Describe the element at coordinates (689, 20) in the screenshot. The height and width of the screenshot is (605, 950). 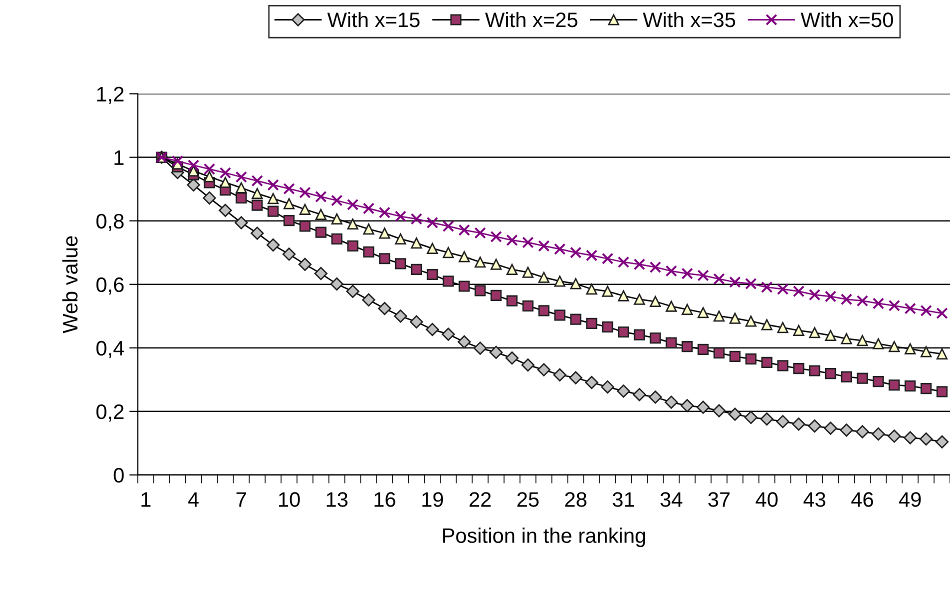
I see `legend-label: With x=35` at that location.